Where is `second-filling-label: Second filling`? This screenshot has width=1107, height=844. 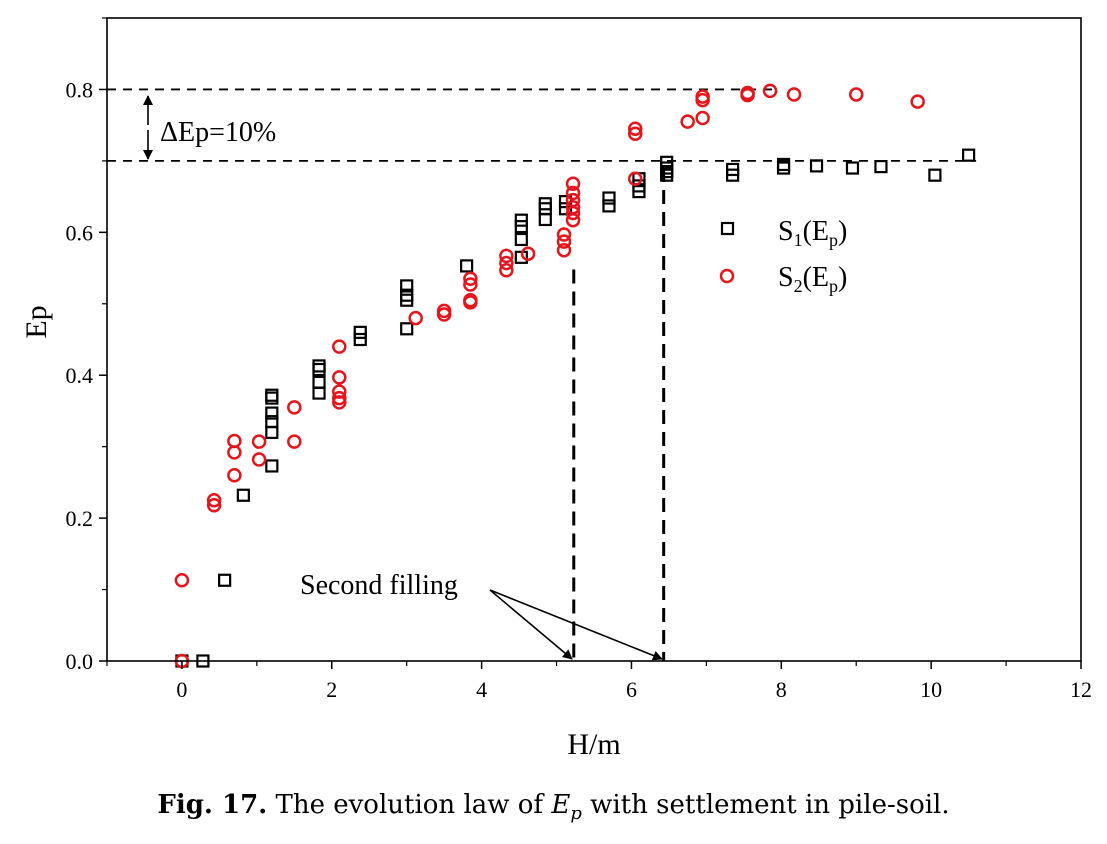 second-filling-label: Second filling is located at coordinates (379, 585).